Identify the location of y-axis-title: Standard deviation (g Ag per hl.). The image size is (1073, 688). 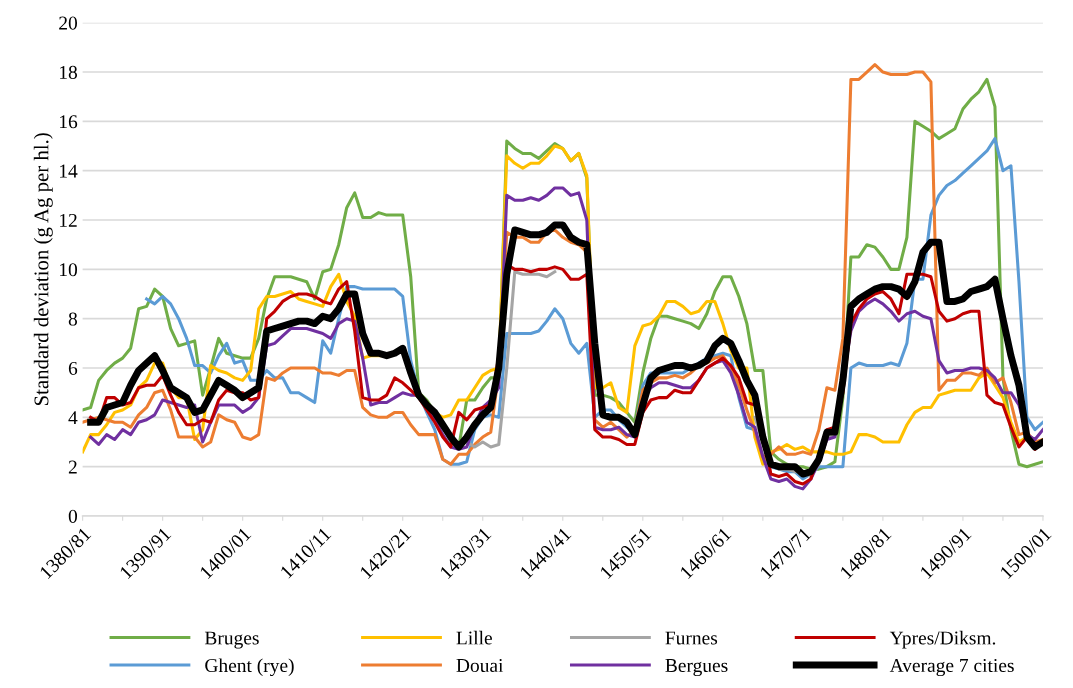
(43, 269).